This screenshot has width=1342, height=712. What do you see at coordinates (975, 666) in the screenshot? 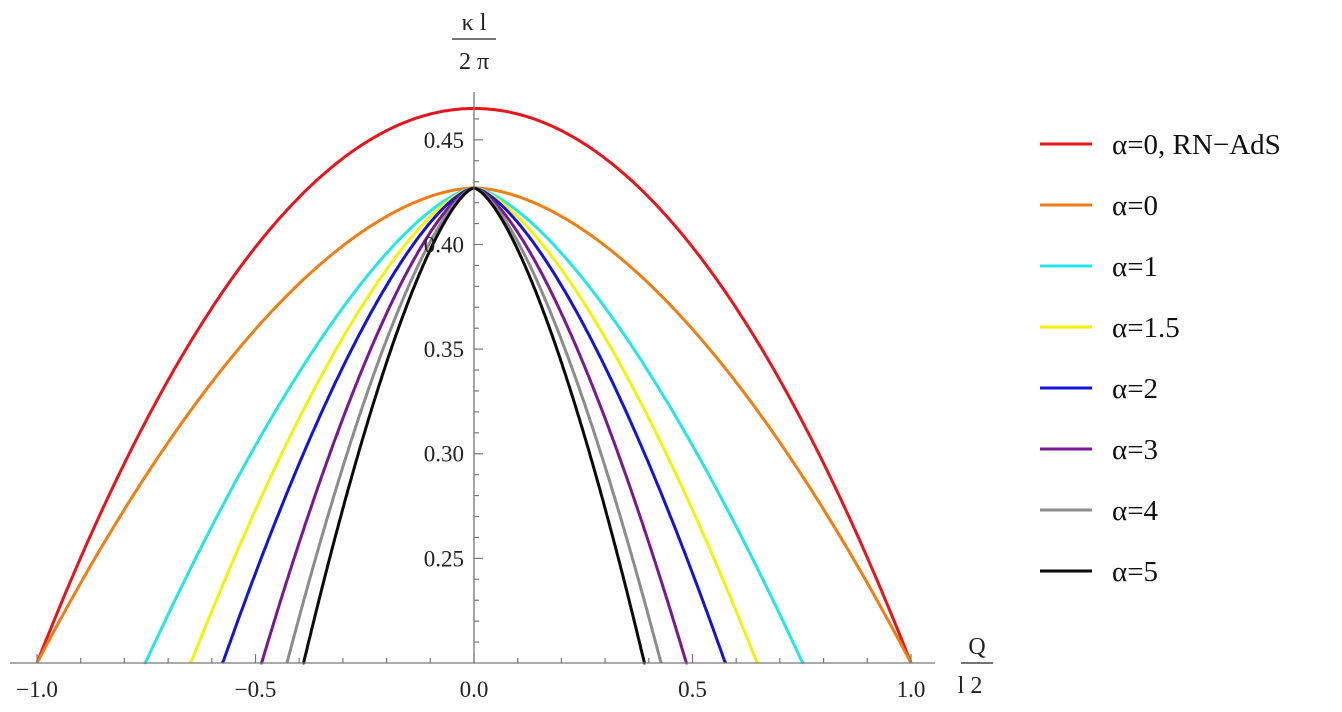
I see `x-axis-title: Q l 2` at bounding box center [975, 666].